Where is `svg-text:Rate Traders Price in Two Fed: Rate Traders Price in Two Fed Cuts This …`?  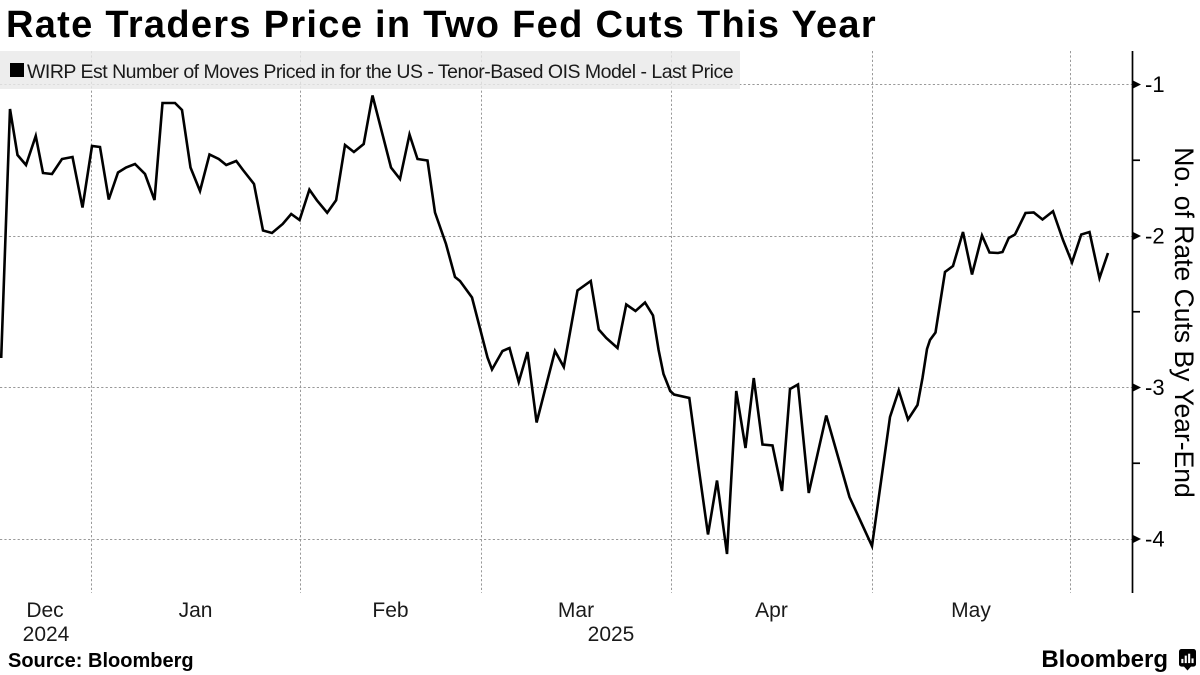
svg-text:Rate Traders Price in Two Fed: Rate Traders Price in Two Fed Cuts This … is located at coordinates (441, 25).